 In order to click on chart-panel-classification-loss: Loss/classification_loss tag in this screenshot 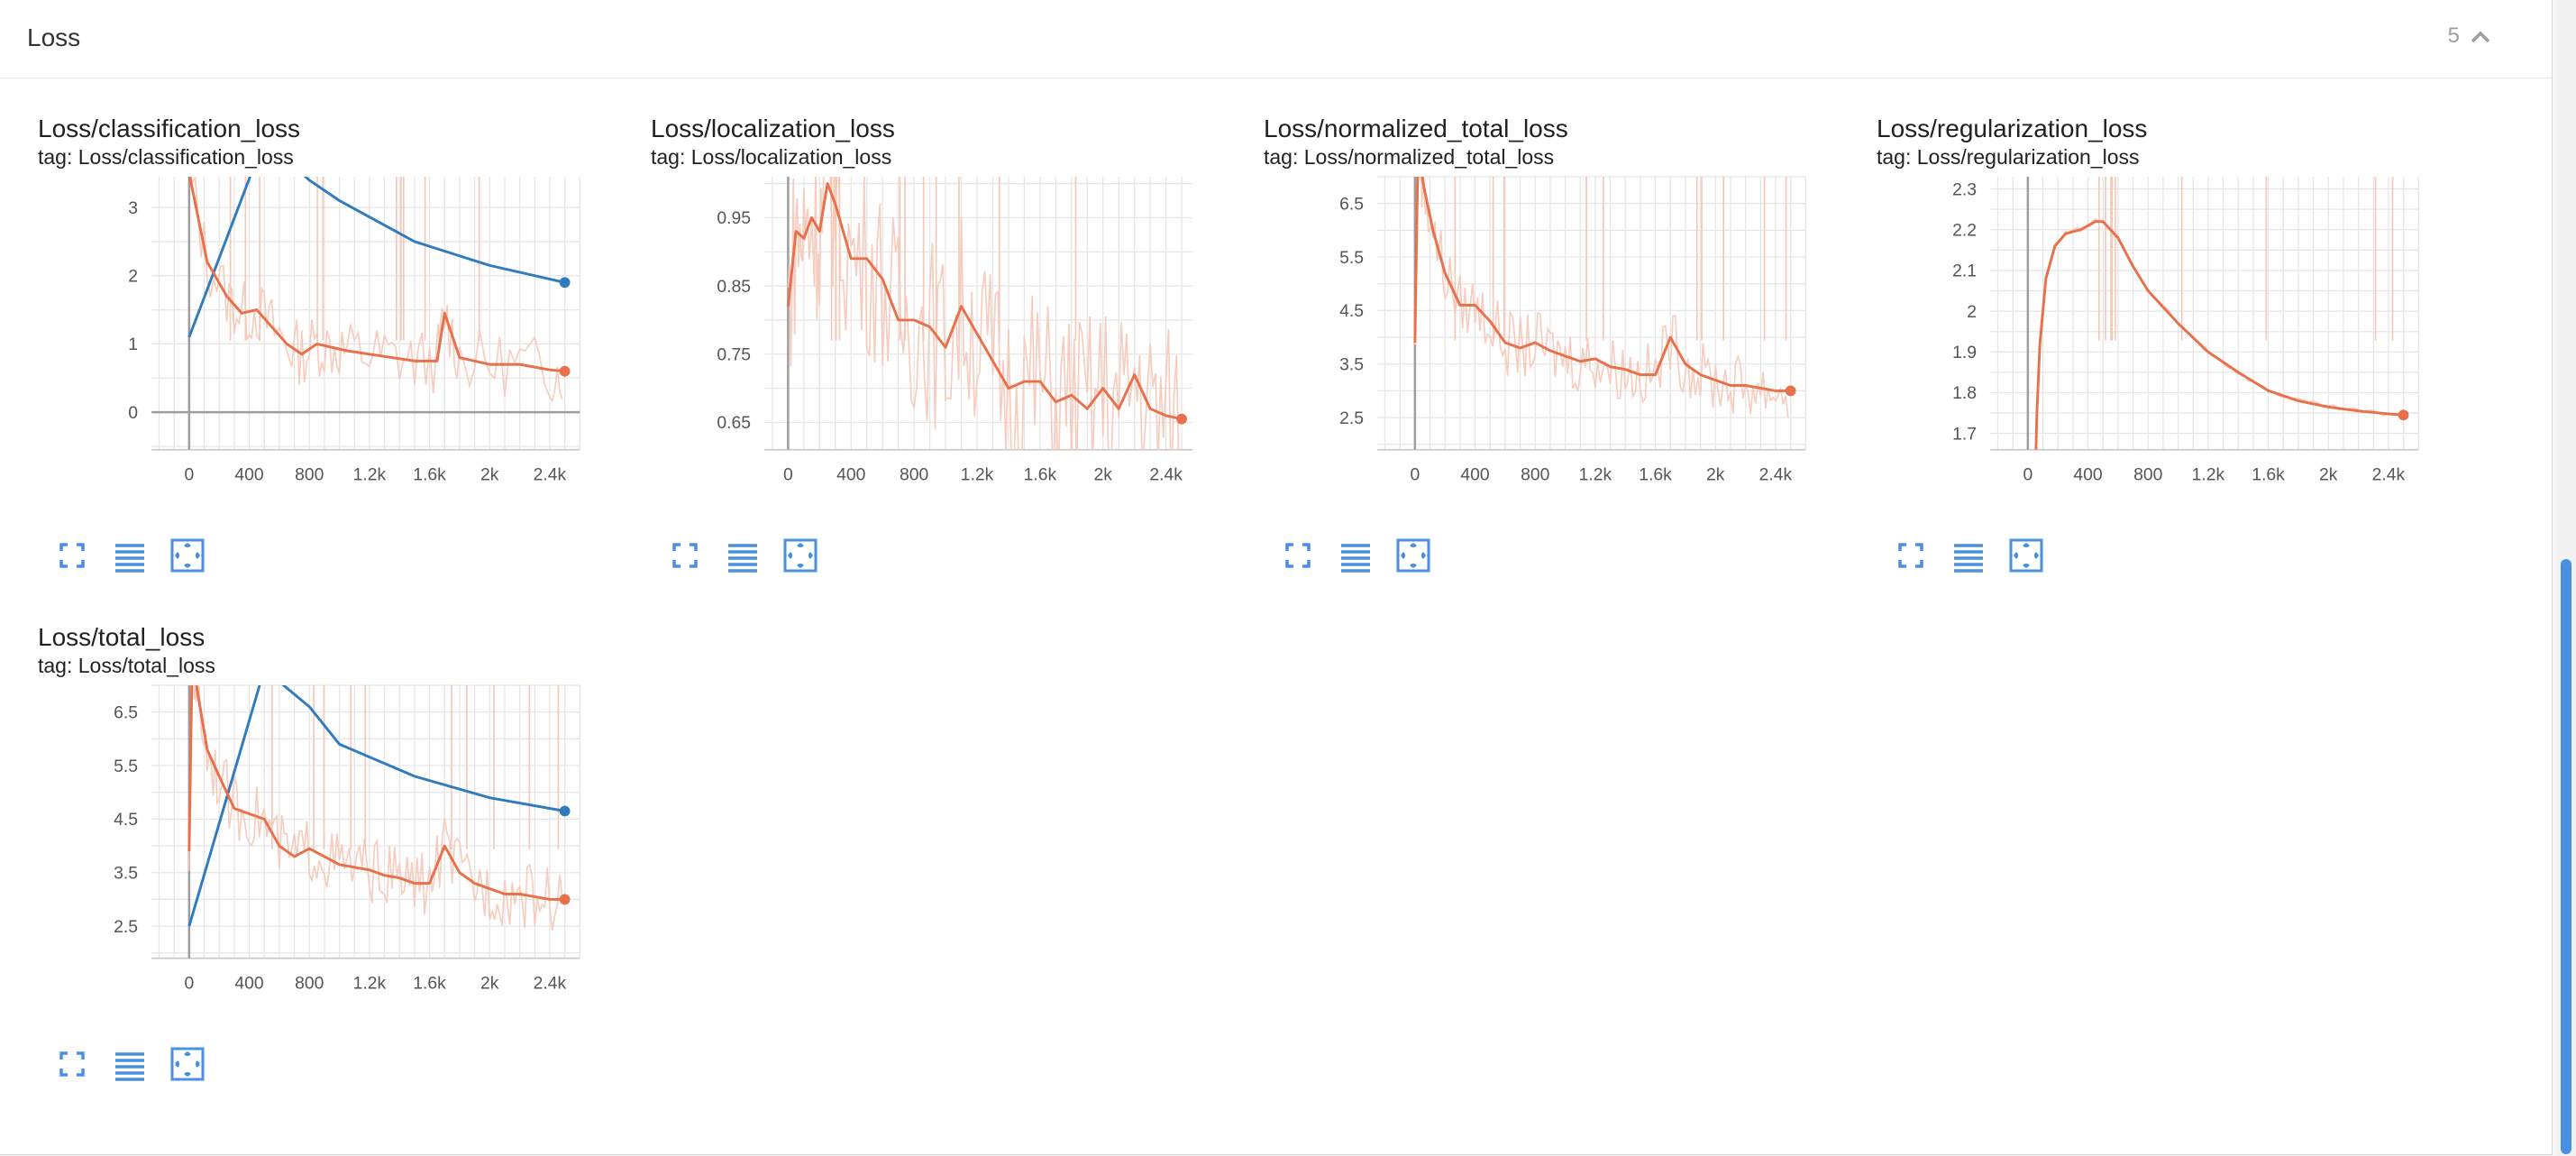, I will do `click(333, 353)`.